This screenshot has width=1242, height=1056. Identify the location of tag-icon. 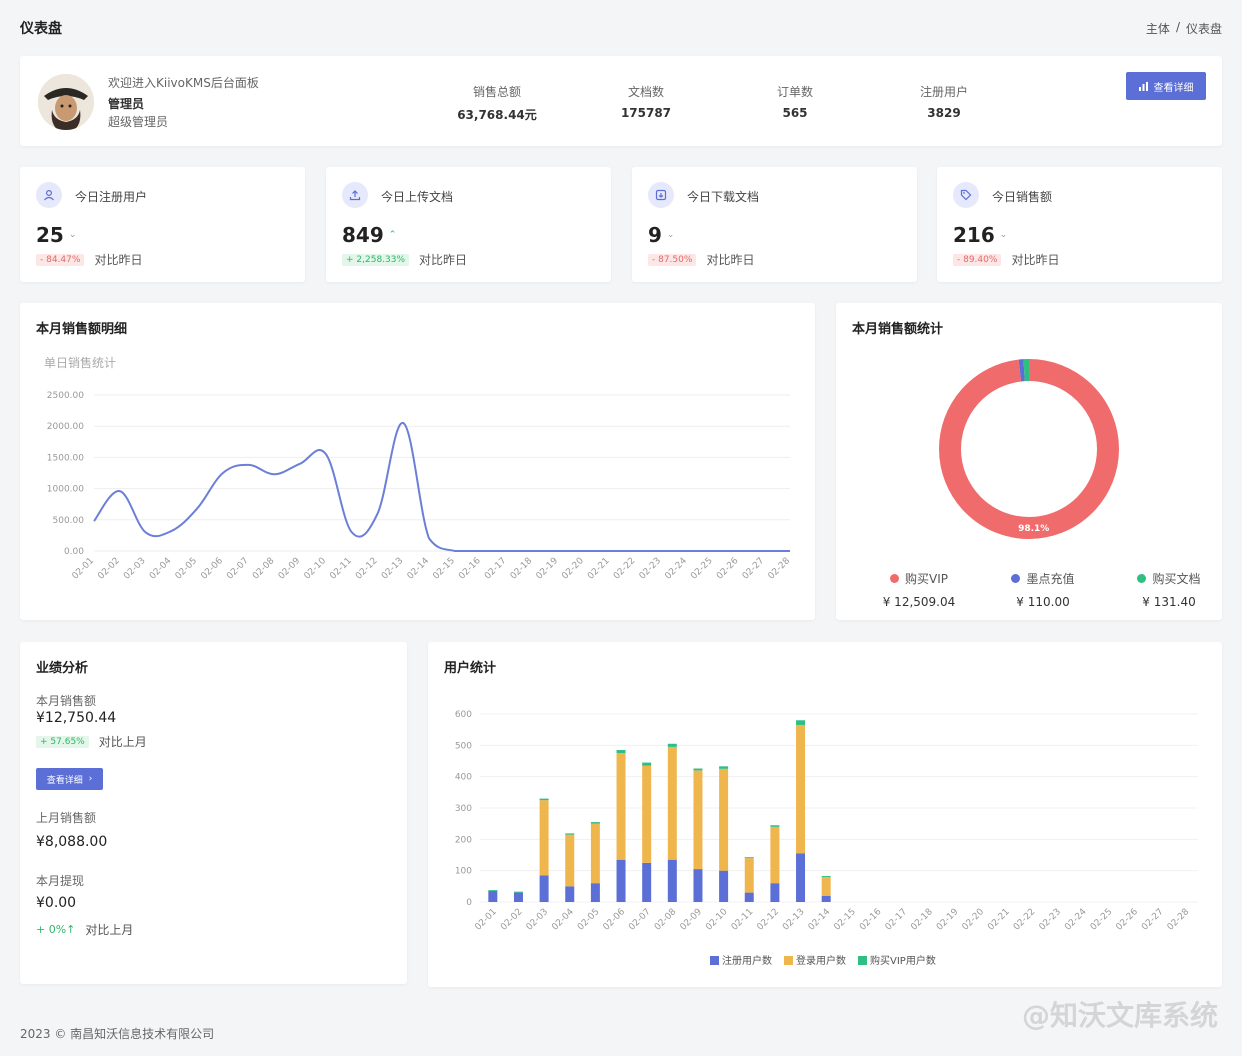
(966, 195).